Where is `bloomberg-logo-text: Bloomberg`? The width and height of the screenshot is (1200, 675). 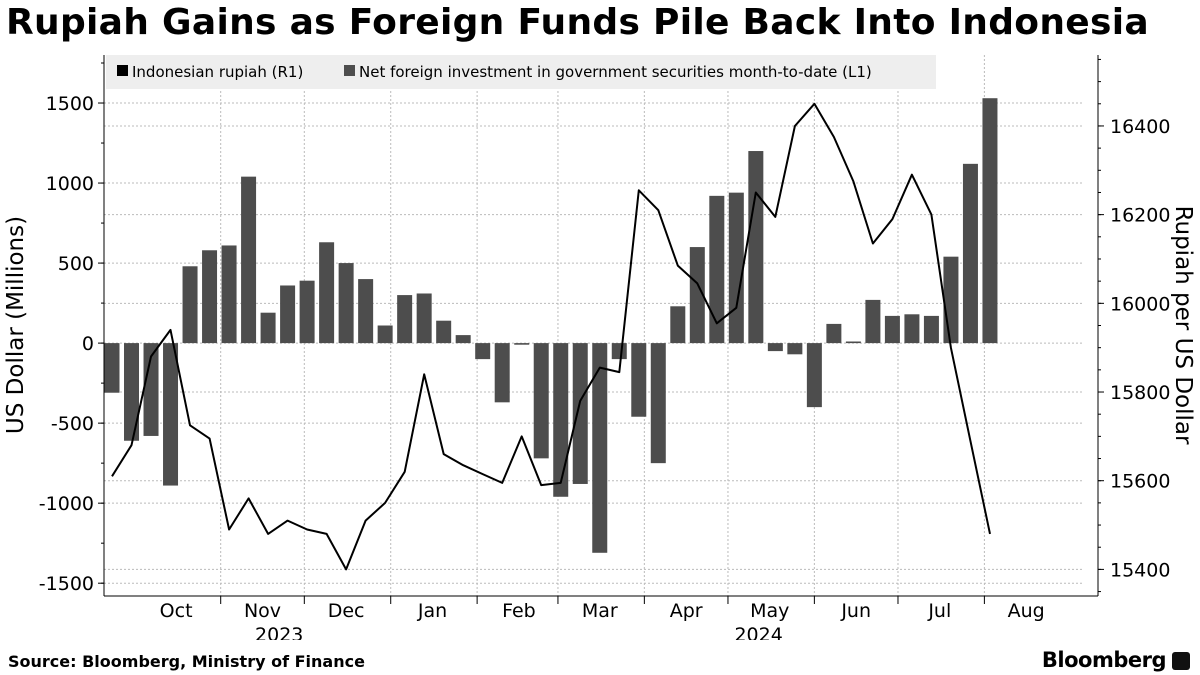 bloomberg-logo-text: Bloomberg is located at coordinates (1104, 660).